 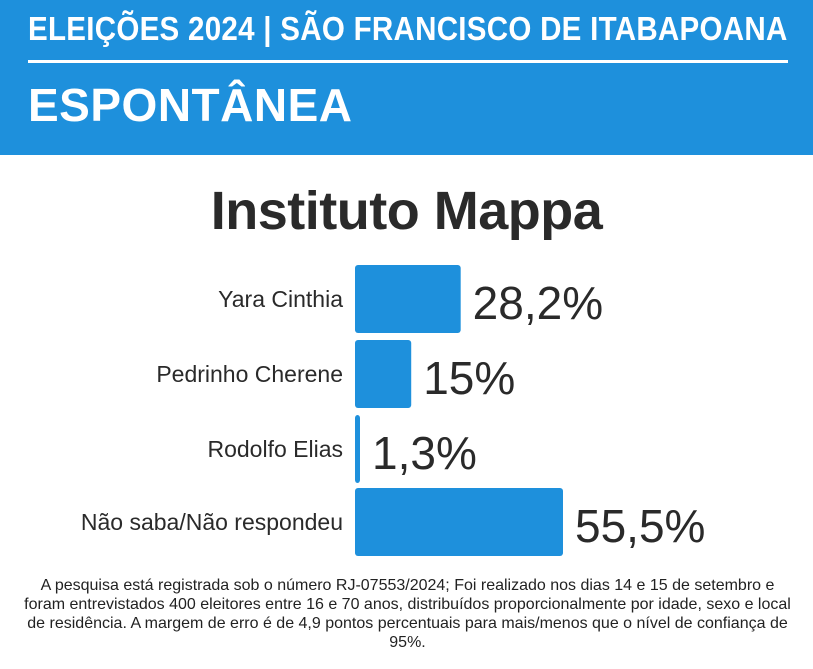 I want to click on header-subtitle: ESPONTÂNEA, so click(x=190, y=105).